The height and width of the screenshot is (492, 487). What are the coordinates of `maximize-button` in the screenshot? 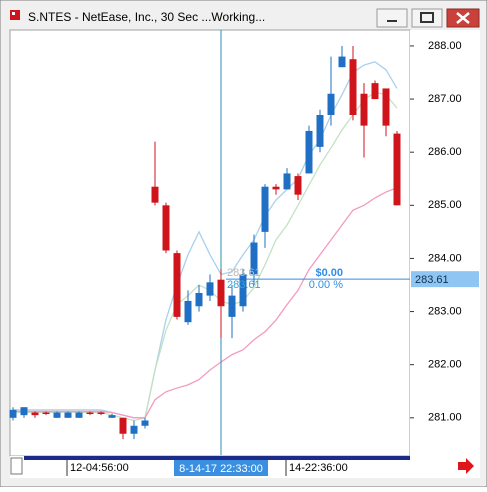 It's located at (427, 18).